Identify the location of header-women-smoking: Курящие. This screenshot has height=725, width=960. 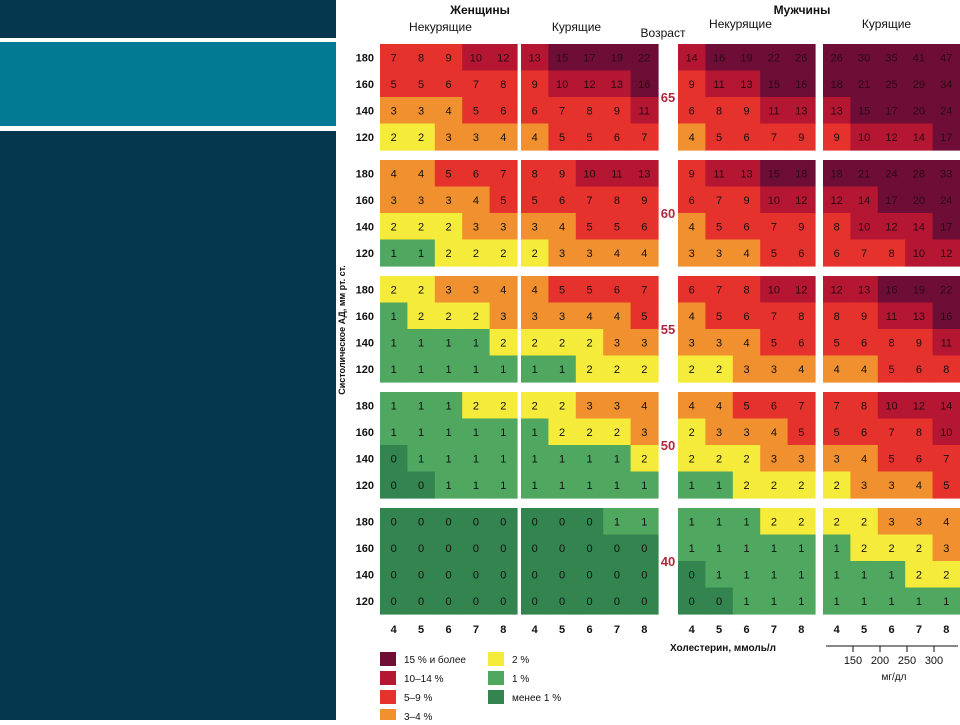
(576, 27).